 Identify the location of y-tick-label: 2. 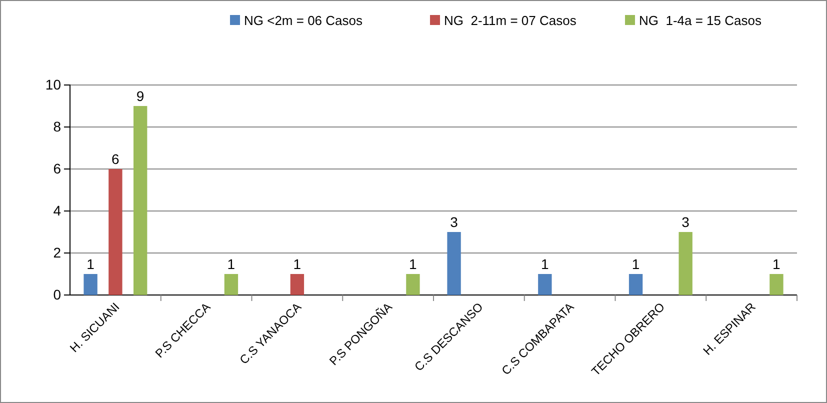
(57, 252).